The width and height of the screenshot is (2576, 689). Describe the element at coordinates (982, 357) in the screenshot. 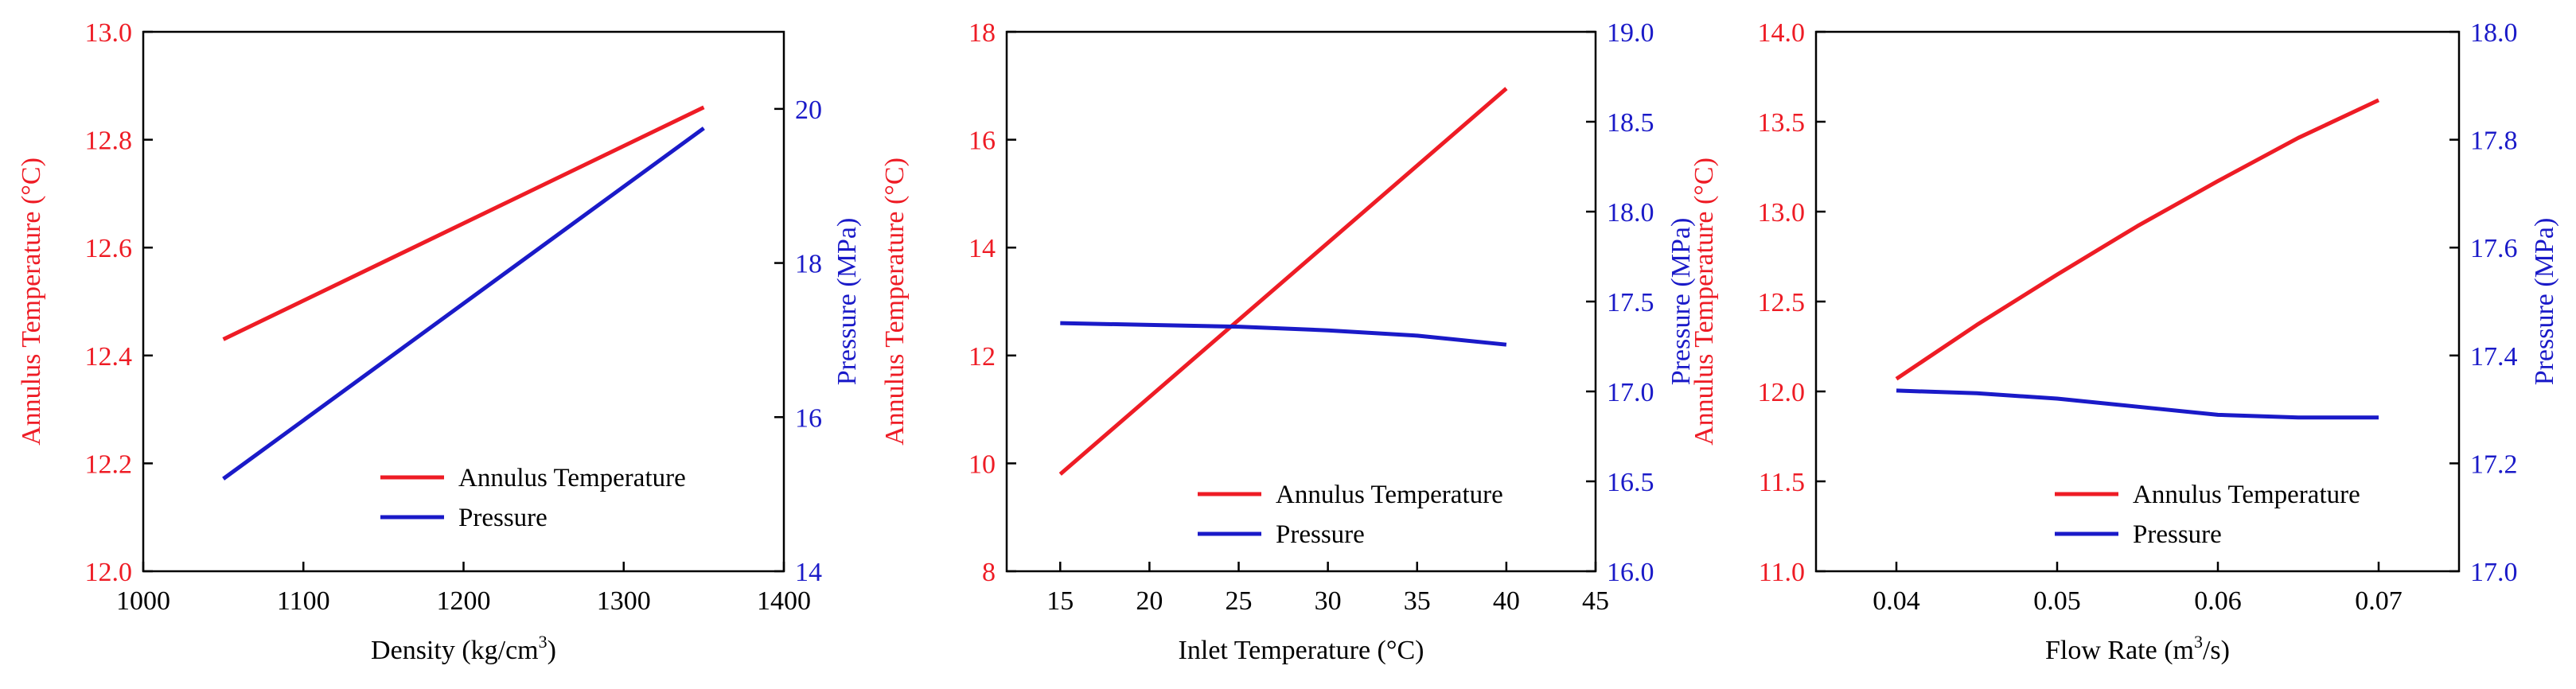

I see `y-left-tick-label: 12` at that location.